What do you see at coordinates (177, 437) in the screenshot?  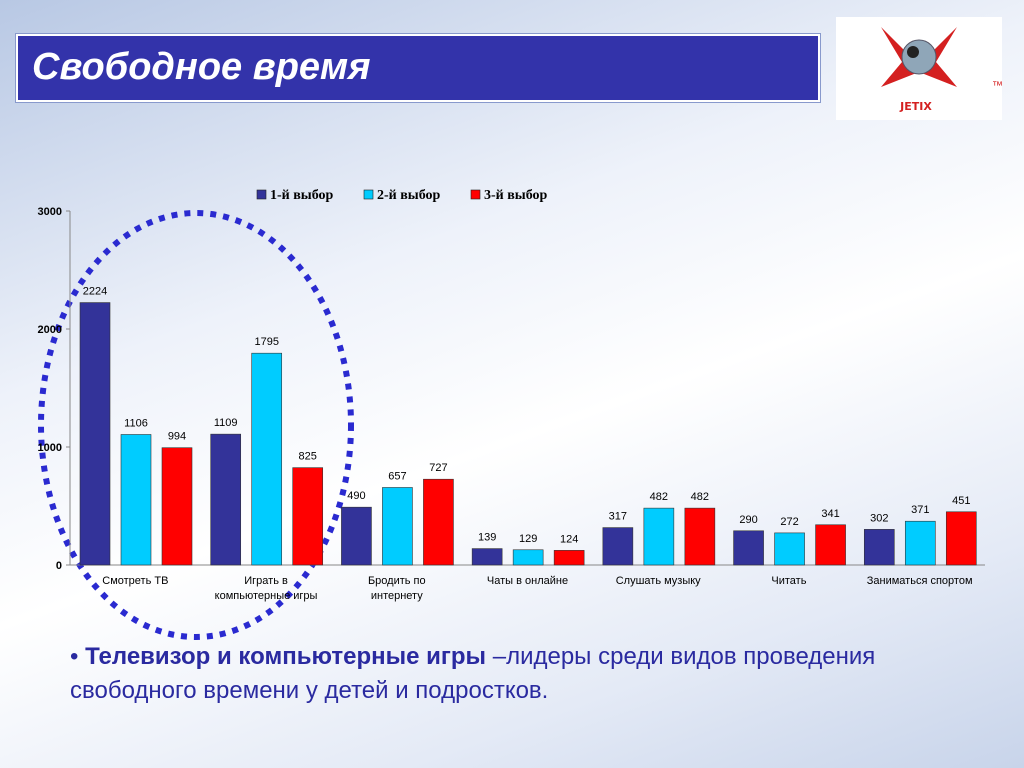 I see `value-label: 994` at bounding box center [177, 437].